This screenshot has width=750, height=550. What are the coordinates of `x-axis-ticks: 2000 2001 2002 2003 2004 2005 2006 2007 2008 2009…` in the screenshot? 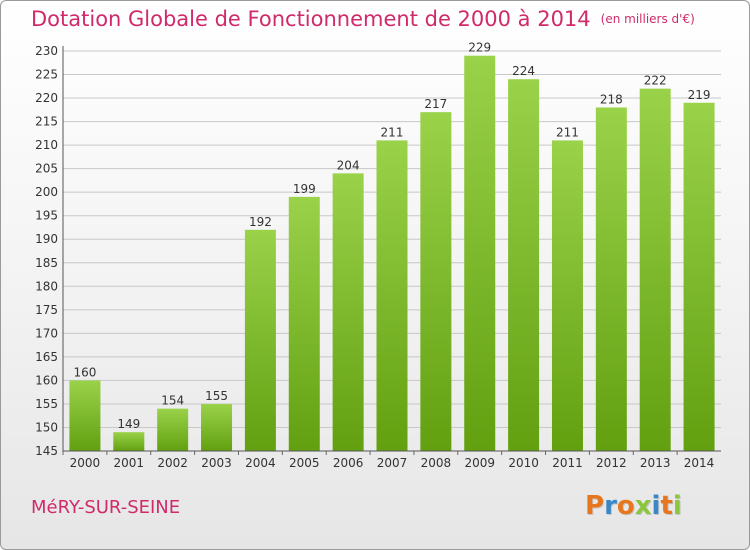 It's located at (388, 460).